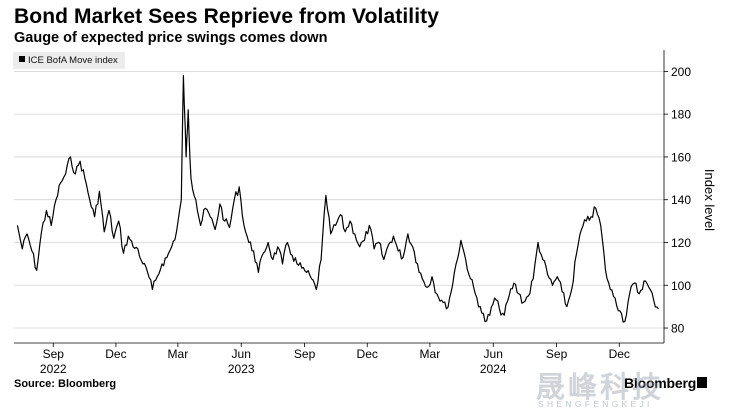 This screenshot has height=412, width=730. What do you see at coordinates (681, 115) in the screenshot?
I see `y-tick-label: 180` at bounding box center [681, 115].